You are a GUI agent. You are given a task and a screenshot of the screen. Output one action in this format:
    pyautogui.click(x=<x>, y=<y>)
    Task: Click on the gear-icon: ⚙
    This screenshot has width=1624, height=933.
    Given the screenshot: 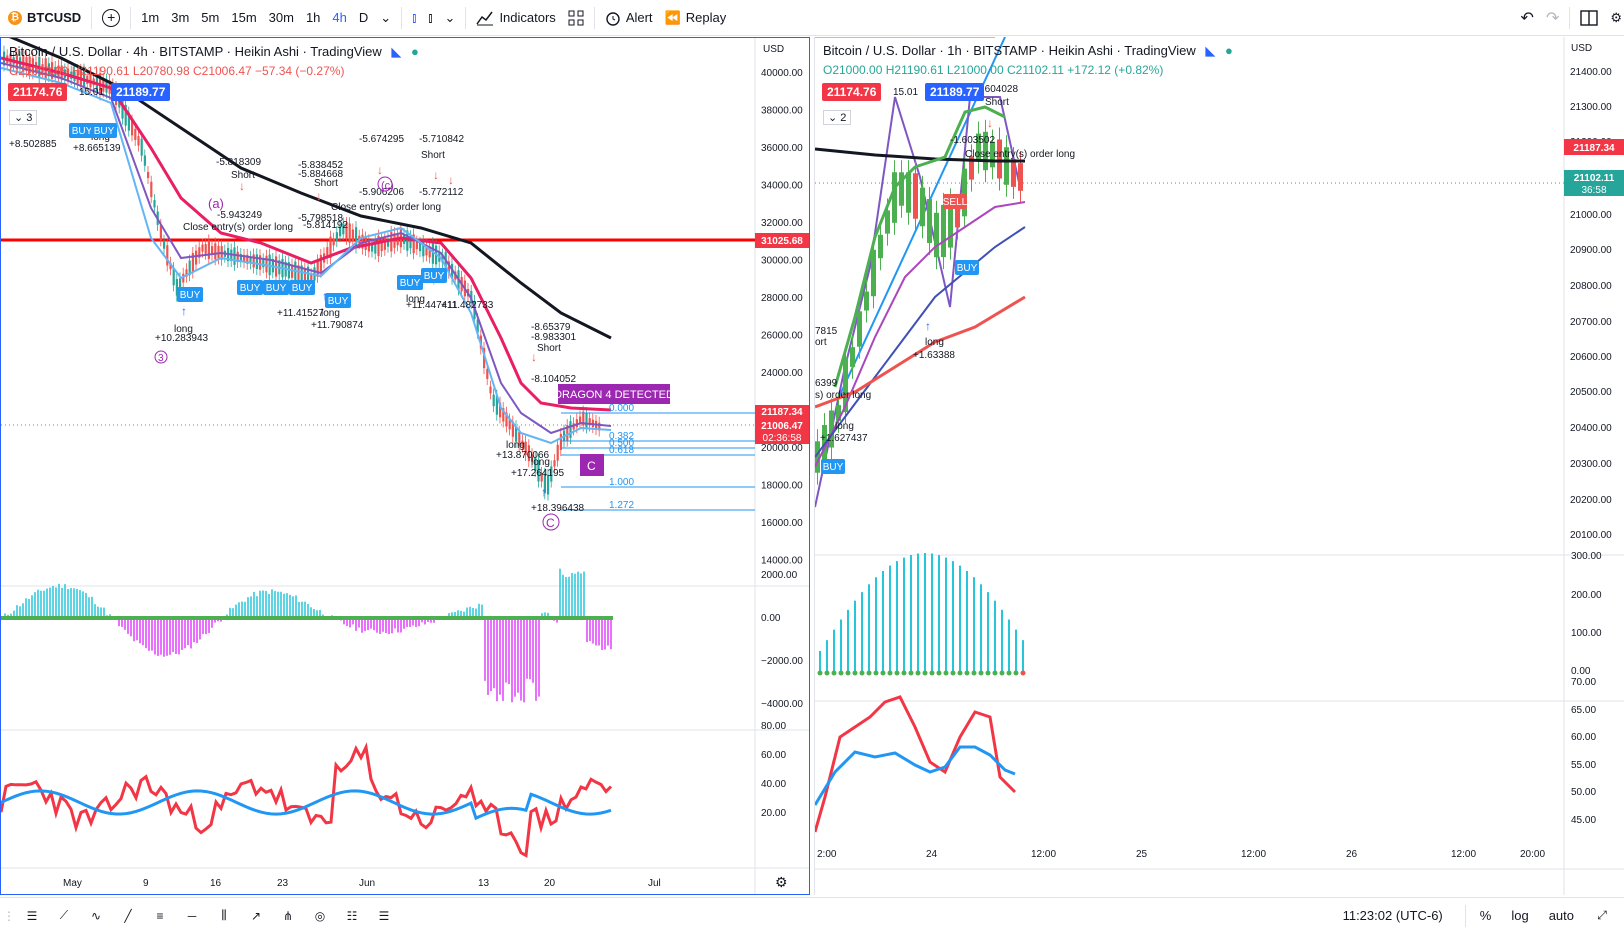 What is the action you would take?
    pyautogui.click(x=781, y=882)
    